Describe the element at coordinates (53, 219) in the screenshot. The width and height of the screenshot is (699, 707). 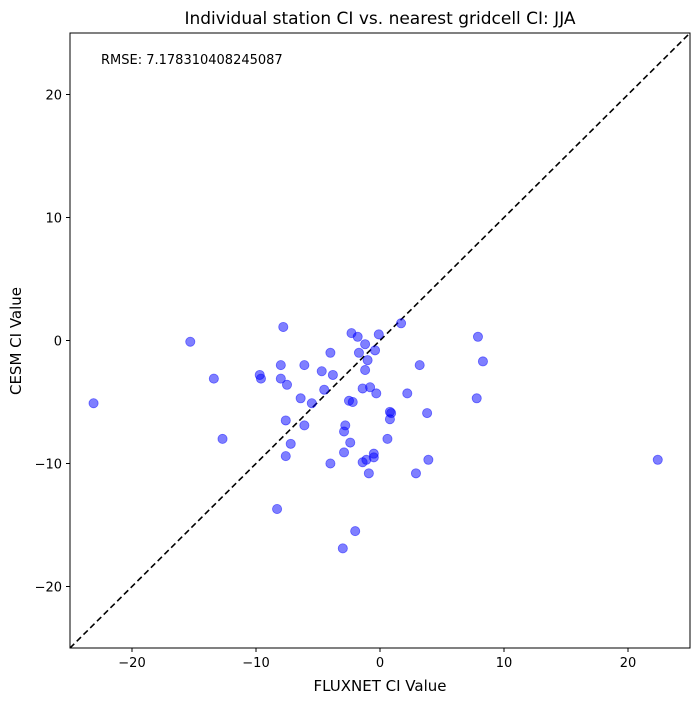
I see `y-tick-label: 10` at that location.